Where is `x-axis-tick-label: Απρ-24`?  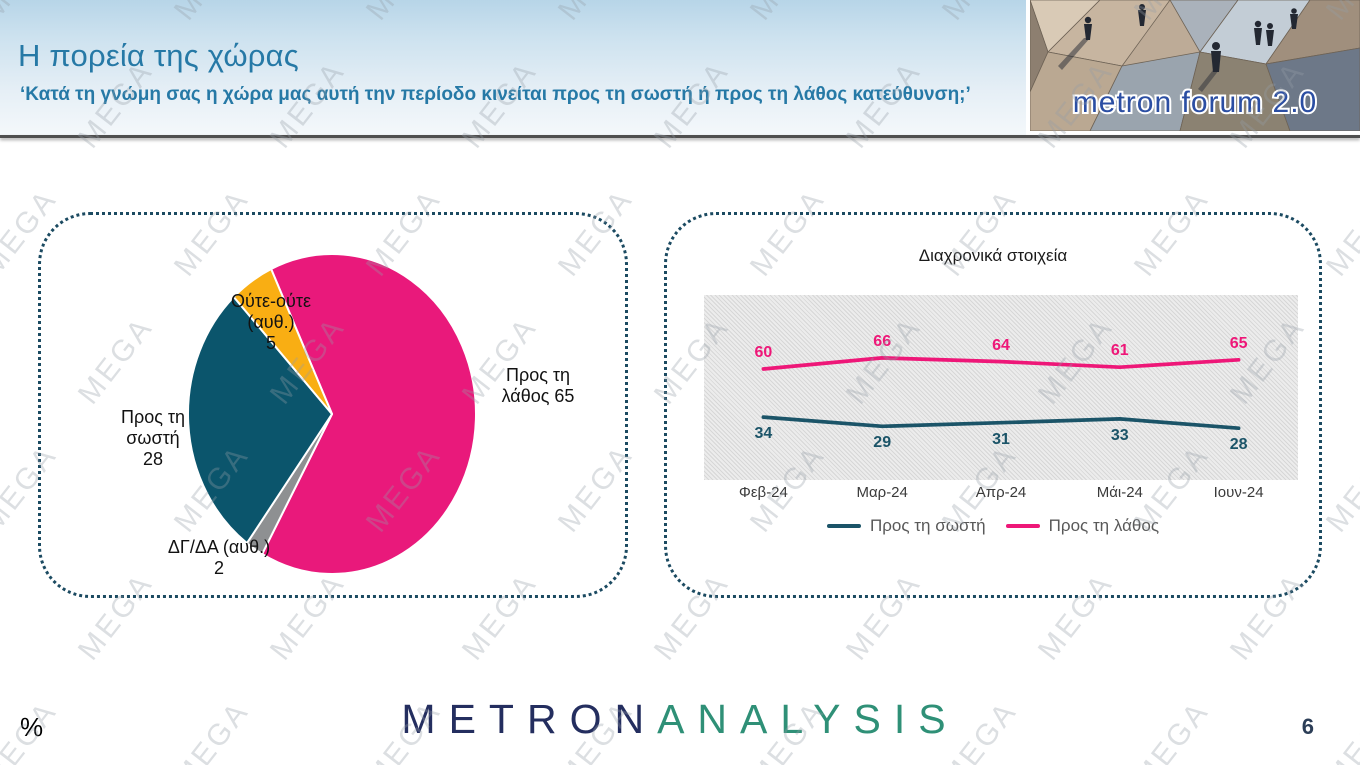 x-axis-tick-label: Απρ-24 is located at coordinates (1001, 492).